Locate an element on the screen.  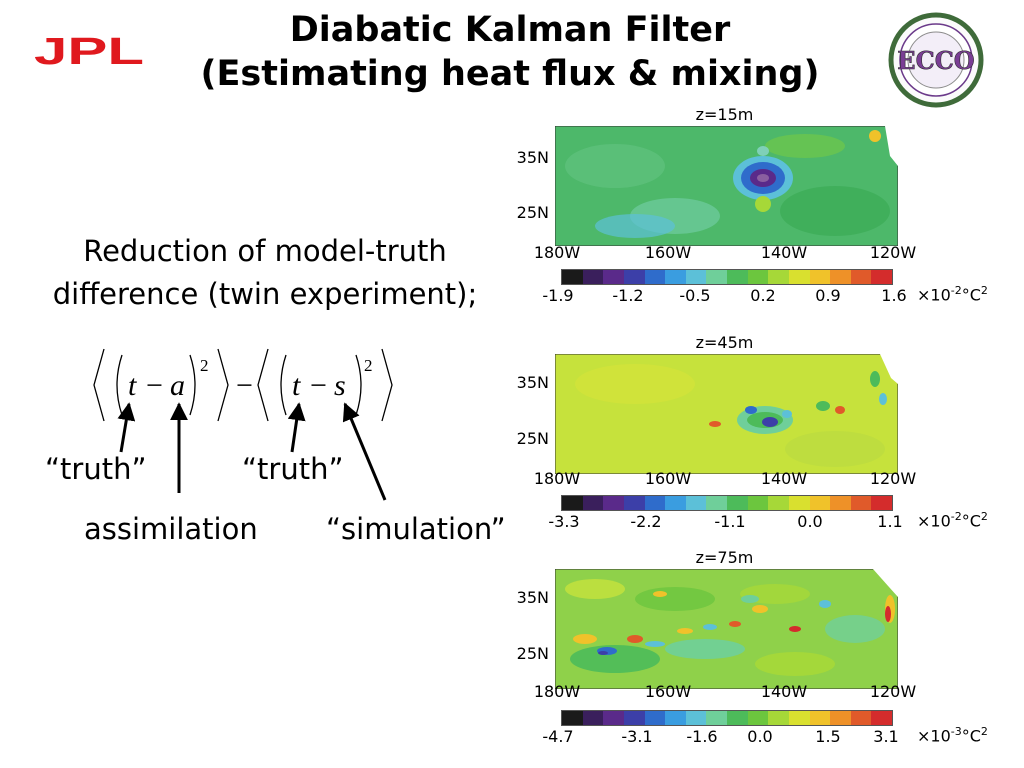
formula-exp-2: 2 is located at coordinates (368, 365).